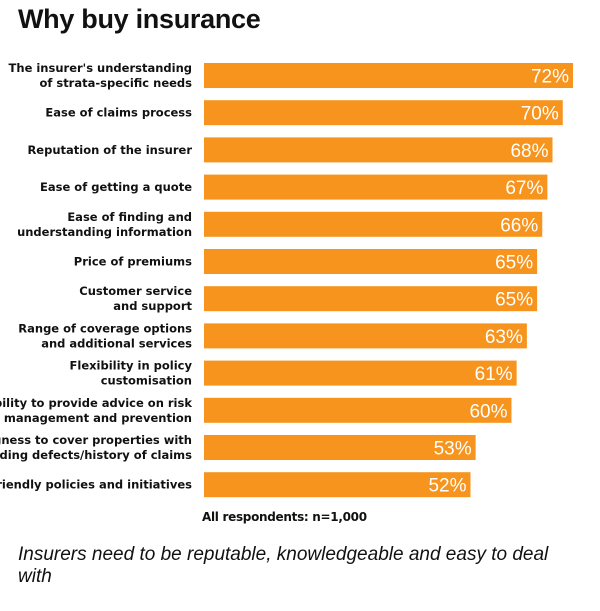  Describe the element at coordinates (519, 225) in the screenshot. I see `bar-value-label: 66%` at that location.